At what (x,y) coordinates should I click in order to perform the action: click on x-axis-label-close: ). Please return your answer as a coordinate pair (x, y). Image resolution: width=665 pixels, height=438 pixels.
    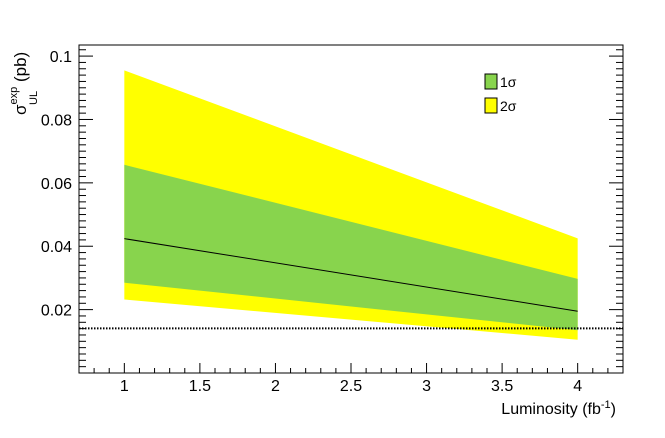
    Looking at the image, I should click on (613, 409).